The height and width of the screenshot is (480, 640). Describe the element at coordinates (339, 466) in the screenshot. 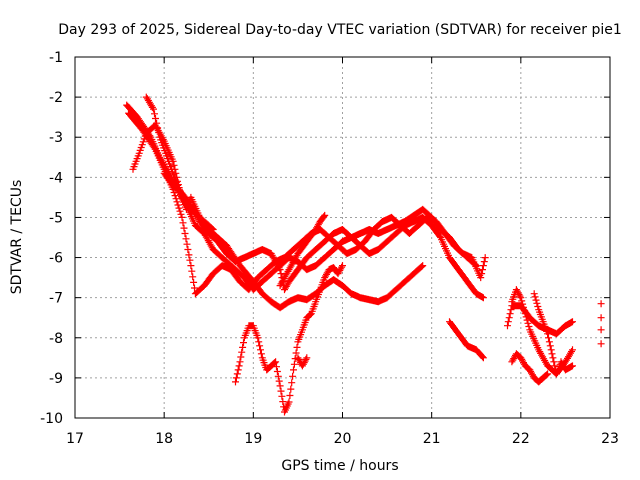

I see `x-axis-label: GPS time / hours` at that location.